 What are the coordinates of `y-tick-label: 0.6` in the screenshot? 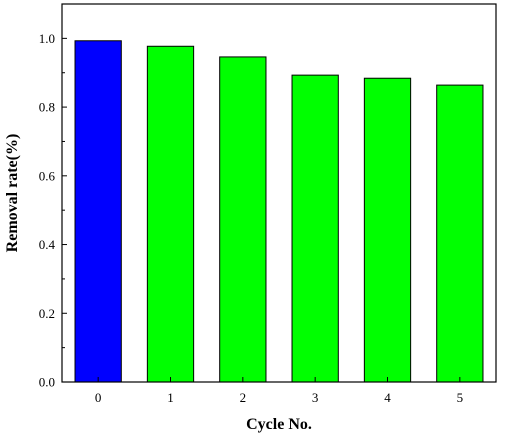 It's located at (47, 175).